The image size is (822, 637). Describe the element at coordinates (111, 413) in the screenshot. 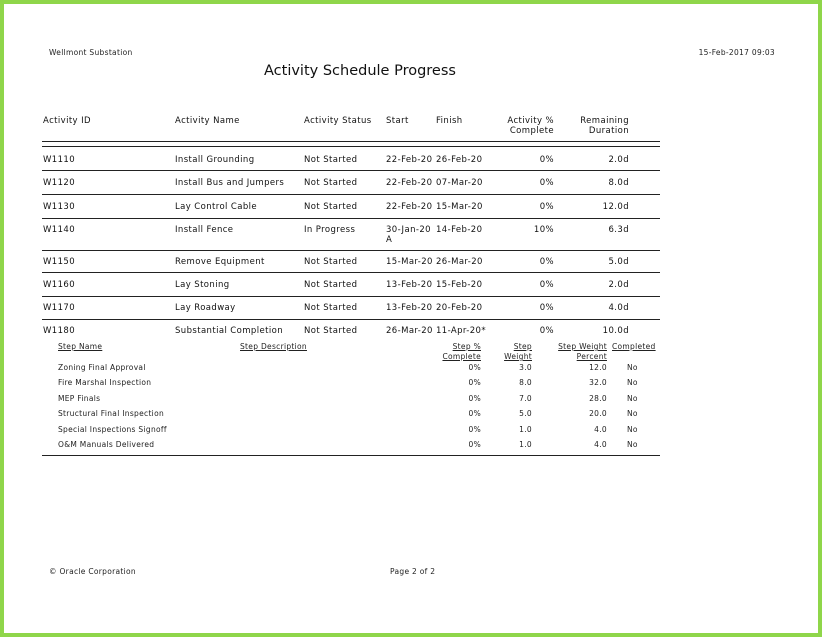

I see `step-cell: Structural Final Inspection` at that location.